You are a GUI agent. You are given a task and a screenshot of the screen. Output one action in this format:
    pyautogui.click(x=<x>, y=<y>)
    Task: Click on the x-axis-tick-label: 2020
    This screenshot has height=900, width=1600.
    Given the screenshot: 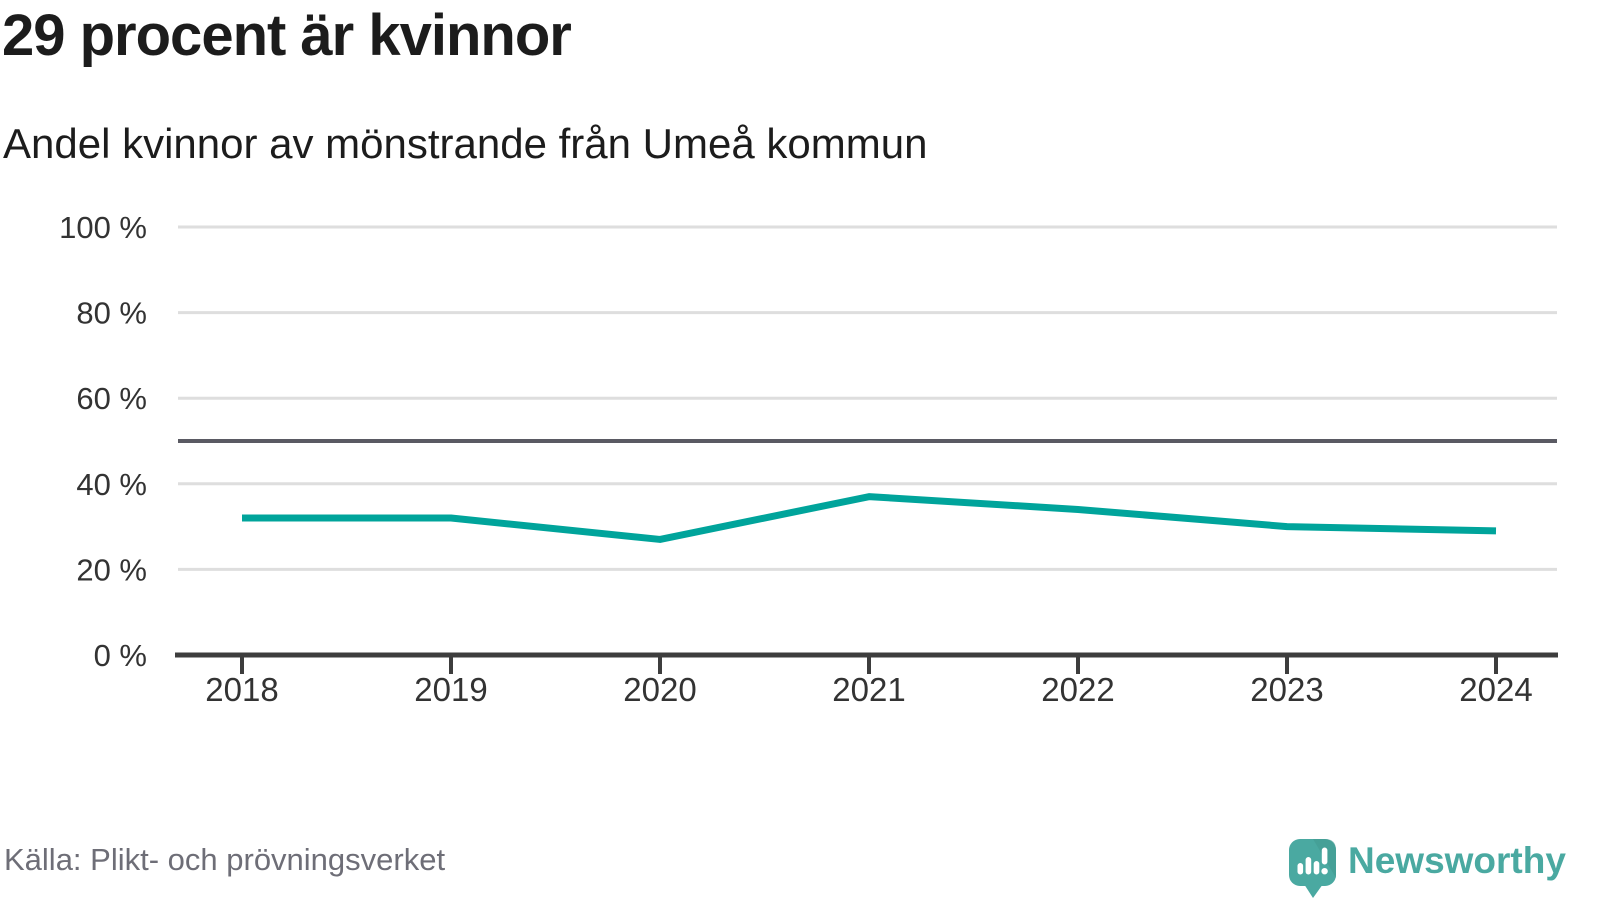 What is the action you would take?
    pyautogui.click(x=659, y=689)
    